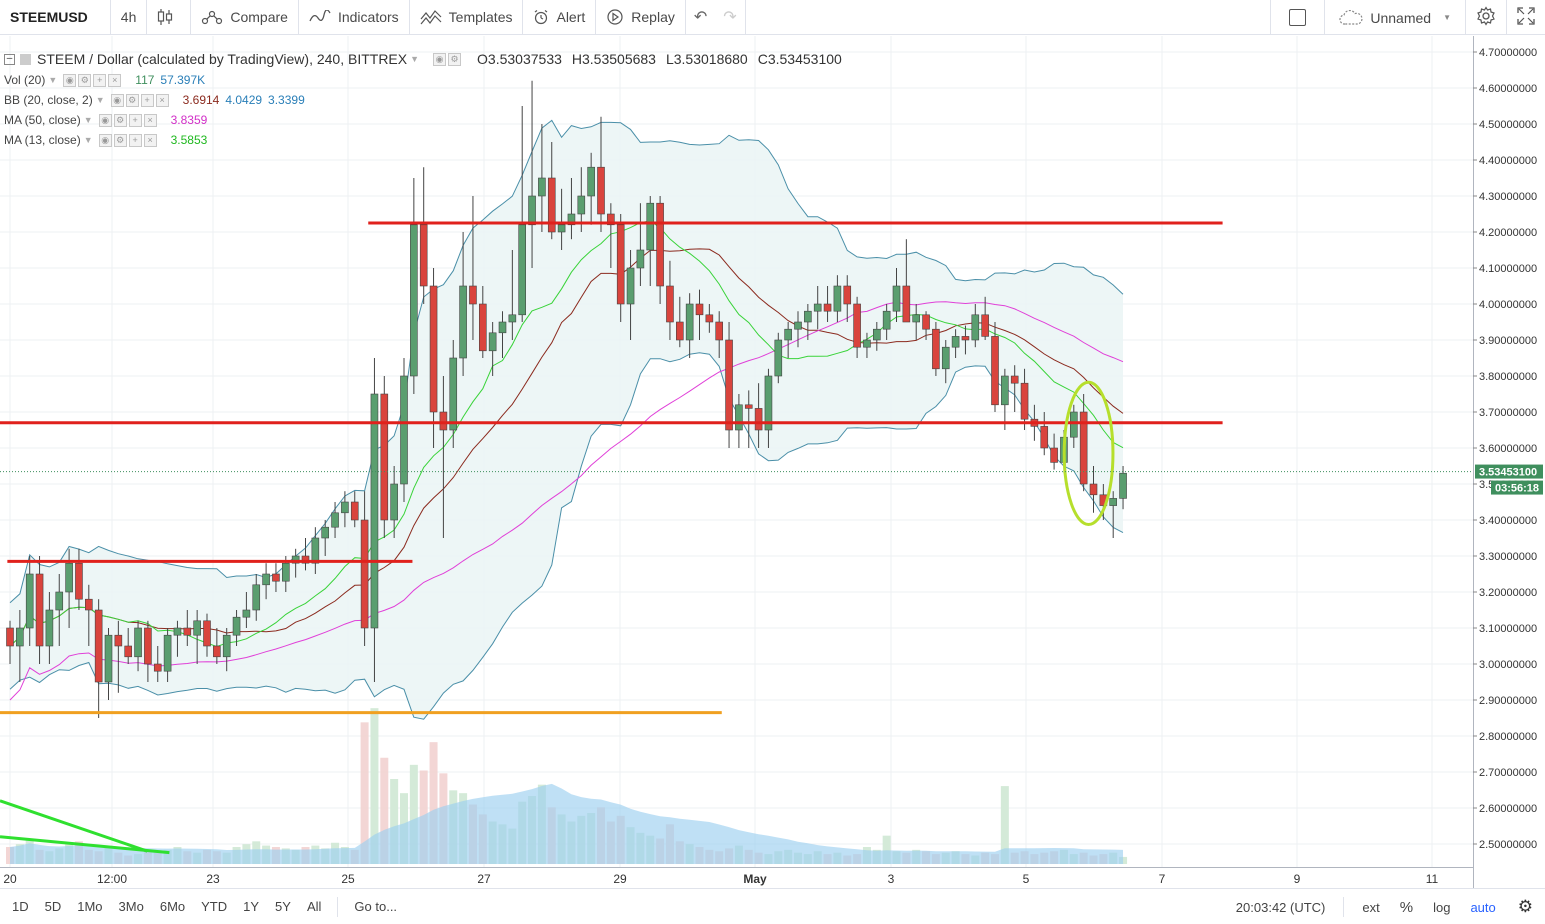  What do you see at coordinates (214, 906) in the screenshot?
I see `range-ytd: YTD` at bounding box center [214, 906].